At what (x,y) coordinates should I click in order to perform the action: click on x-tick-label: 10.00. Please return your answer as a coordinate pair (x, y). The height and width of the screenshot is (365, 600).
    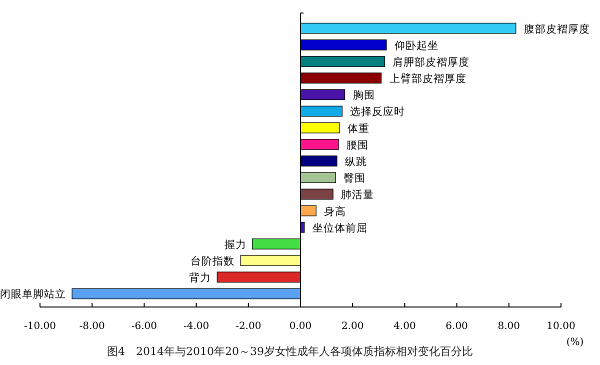
    Looking at the image, I should click on (561, 326).